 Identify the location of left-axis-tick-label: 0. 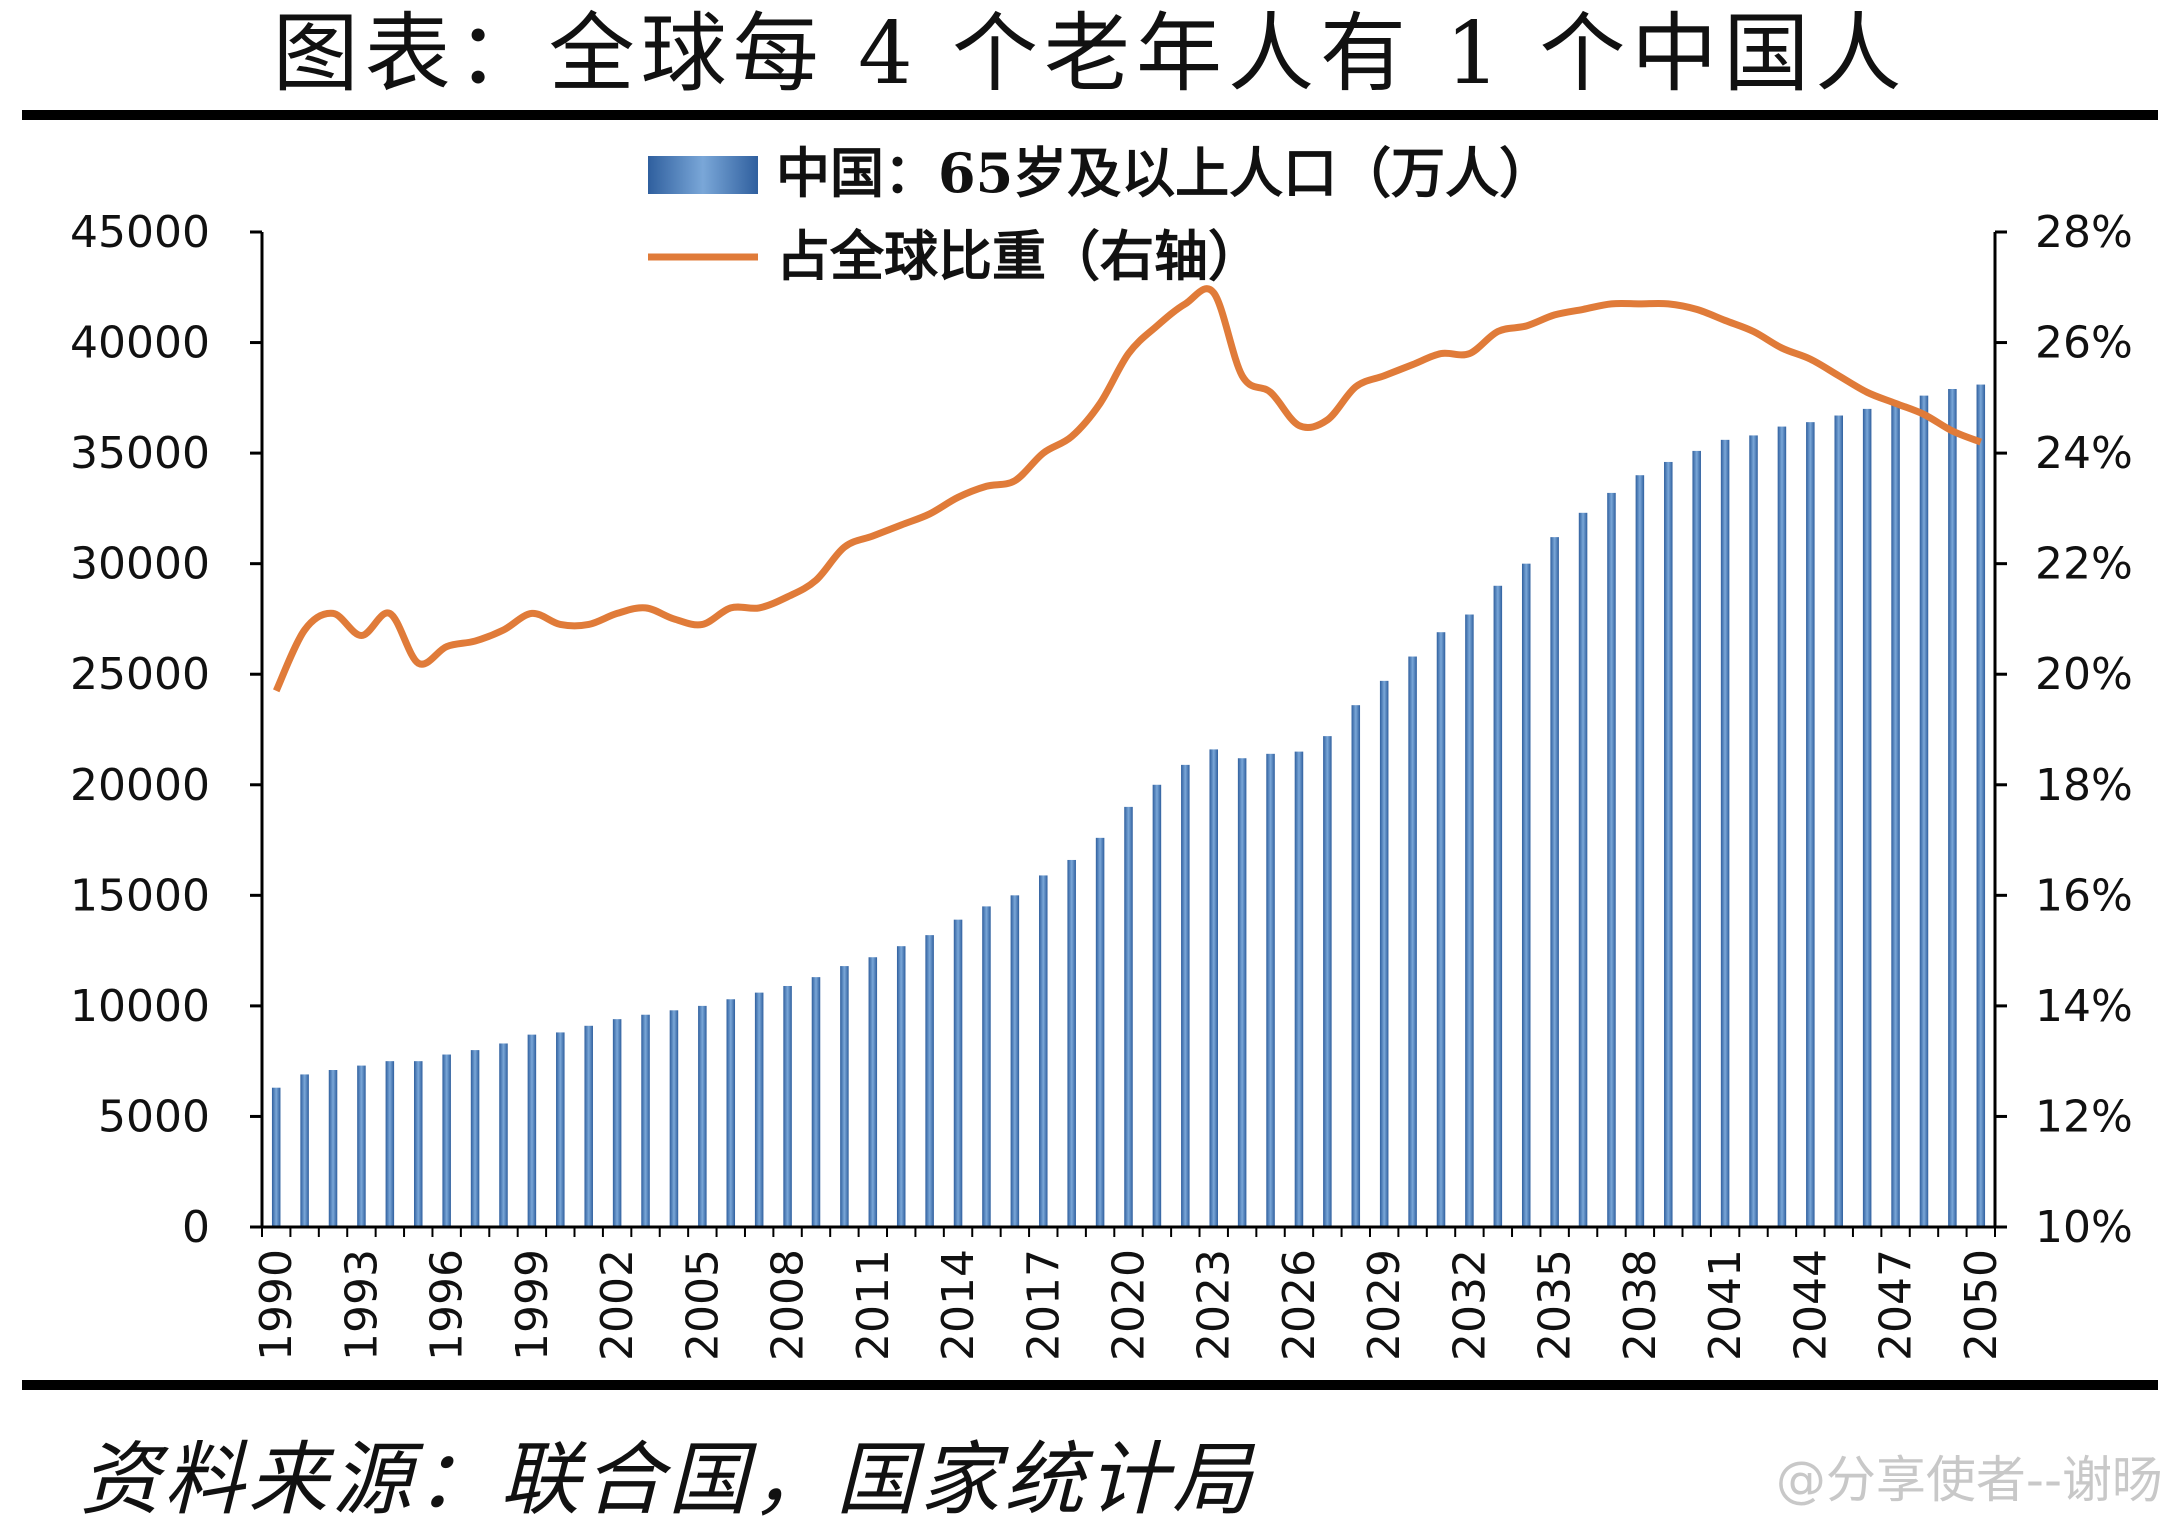
(196, 1227).